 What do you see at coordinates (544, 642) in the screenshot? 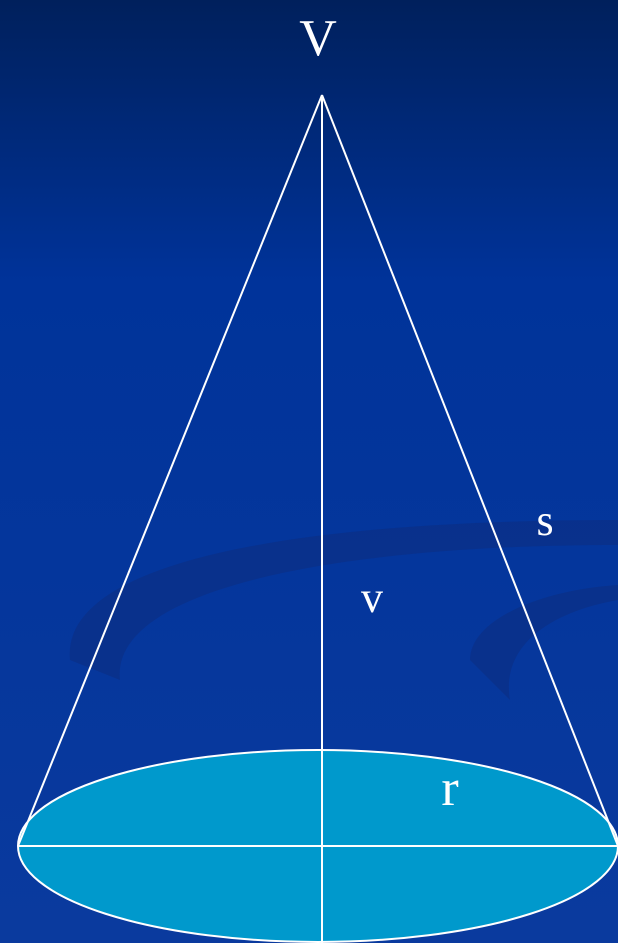
I see `swoosh` at bounding box center [544, 642].